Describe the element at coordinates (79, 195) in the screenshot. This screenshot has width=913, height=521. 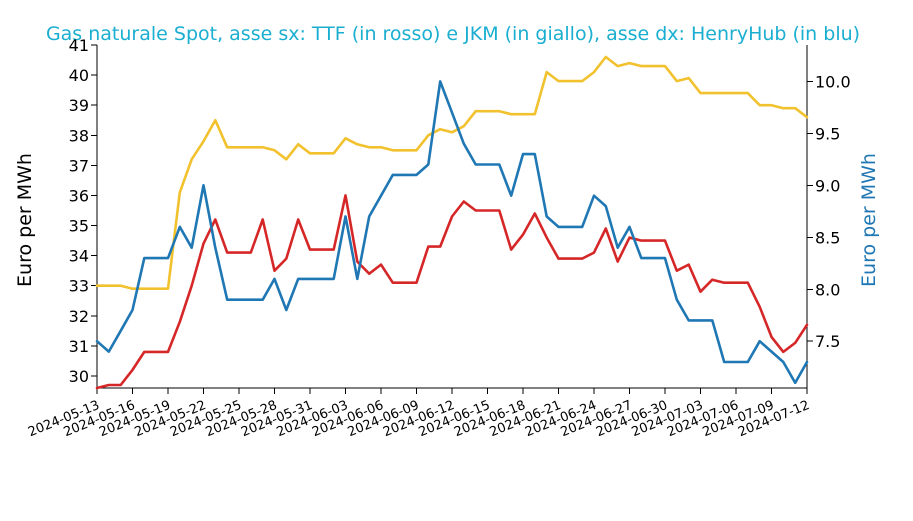
I see `y-left-tick-label: 36` at that location.